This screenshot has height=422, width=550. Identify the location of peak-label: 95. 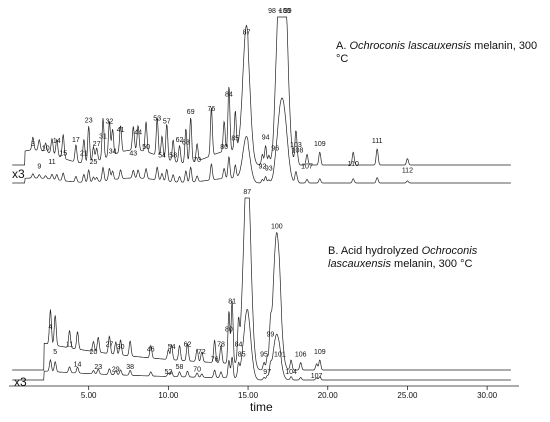
(264, 355).